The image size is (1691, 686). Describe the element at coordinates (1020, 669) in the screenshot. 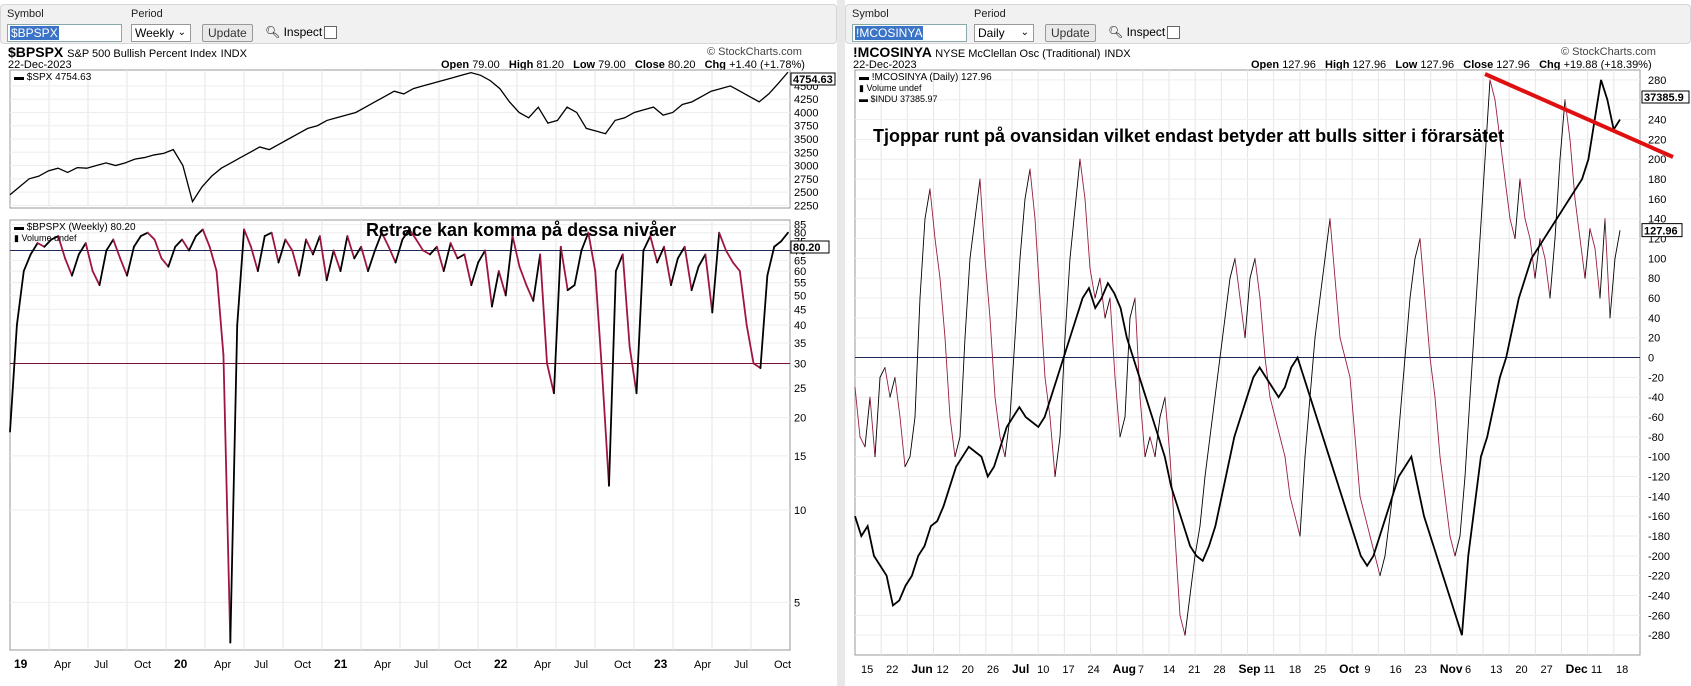

I see `x-tick-label: Jul` at that location.